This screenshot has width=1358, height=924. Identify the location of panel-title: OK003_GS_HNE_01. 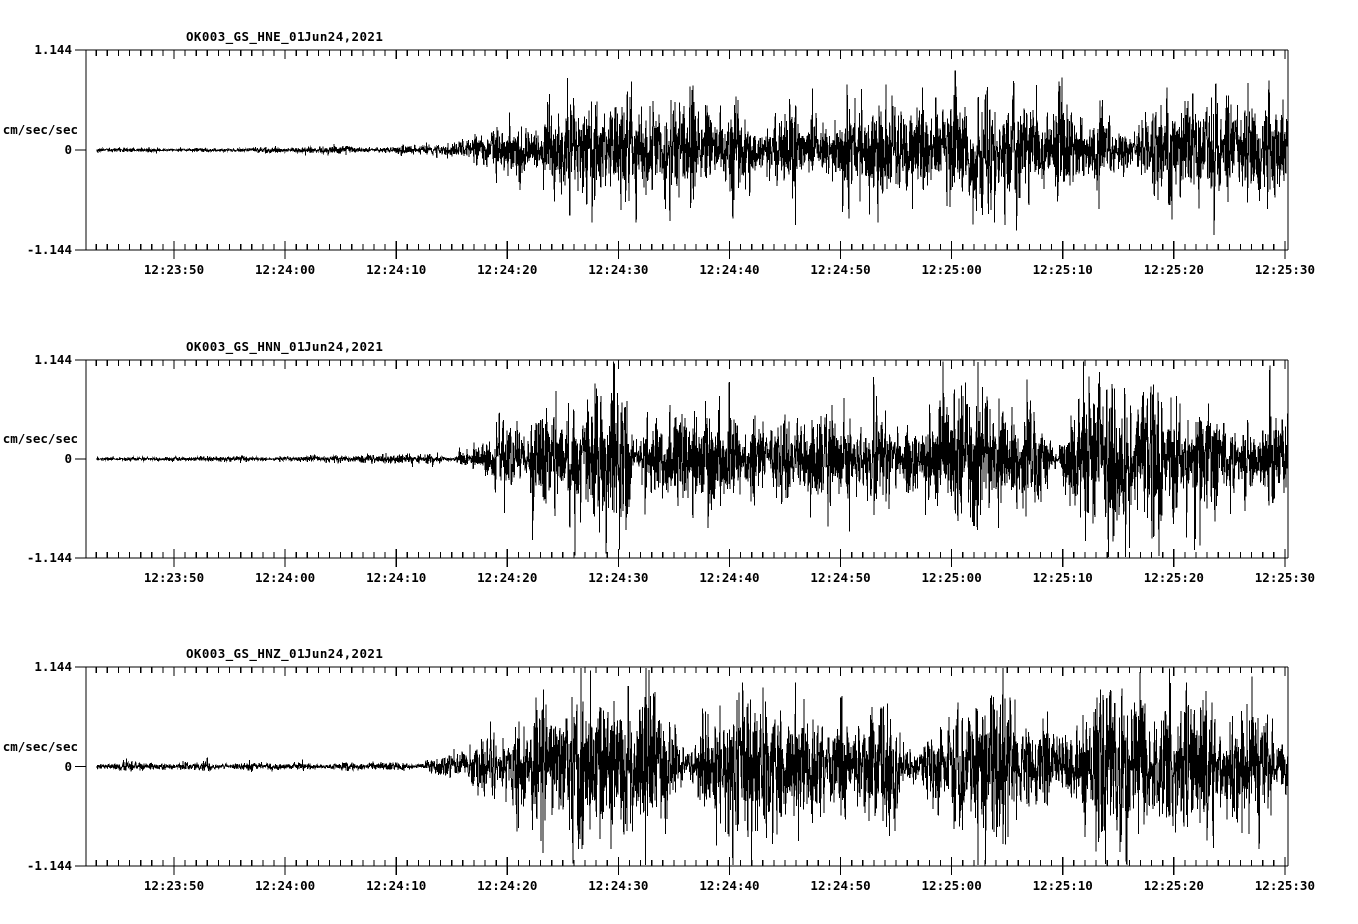
(245, 36).